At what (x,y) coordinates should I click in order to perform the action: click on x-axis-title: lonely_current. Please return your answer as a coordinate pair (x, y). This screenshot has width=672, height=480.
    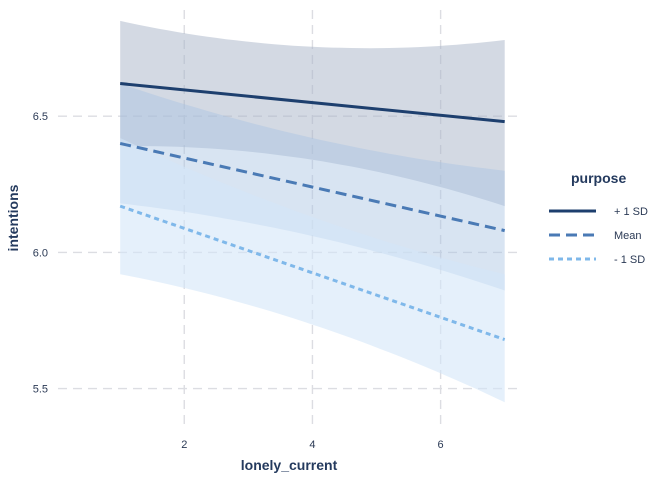
    Looking at the image, I should click on (289, 465).